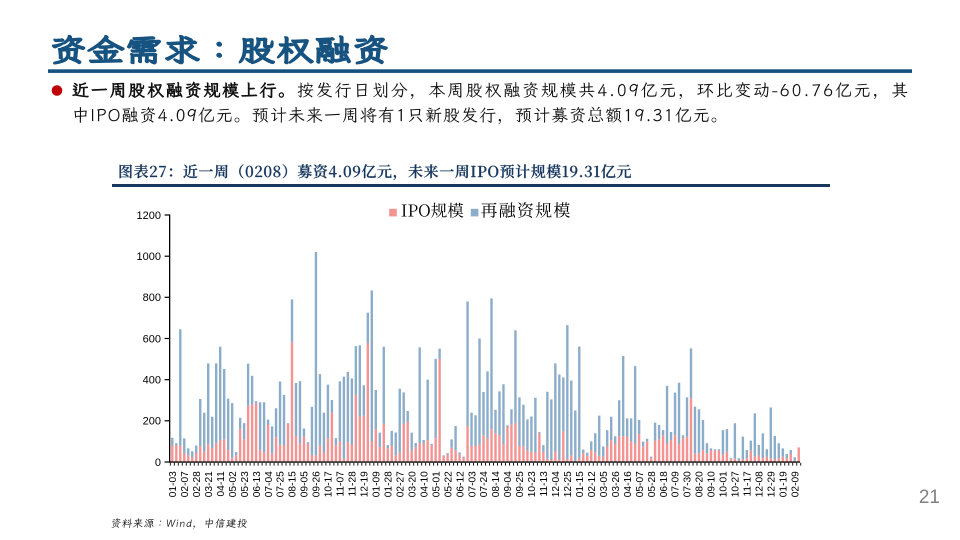  I want to click on svg-text: 400, so click(152, 381).